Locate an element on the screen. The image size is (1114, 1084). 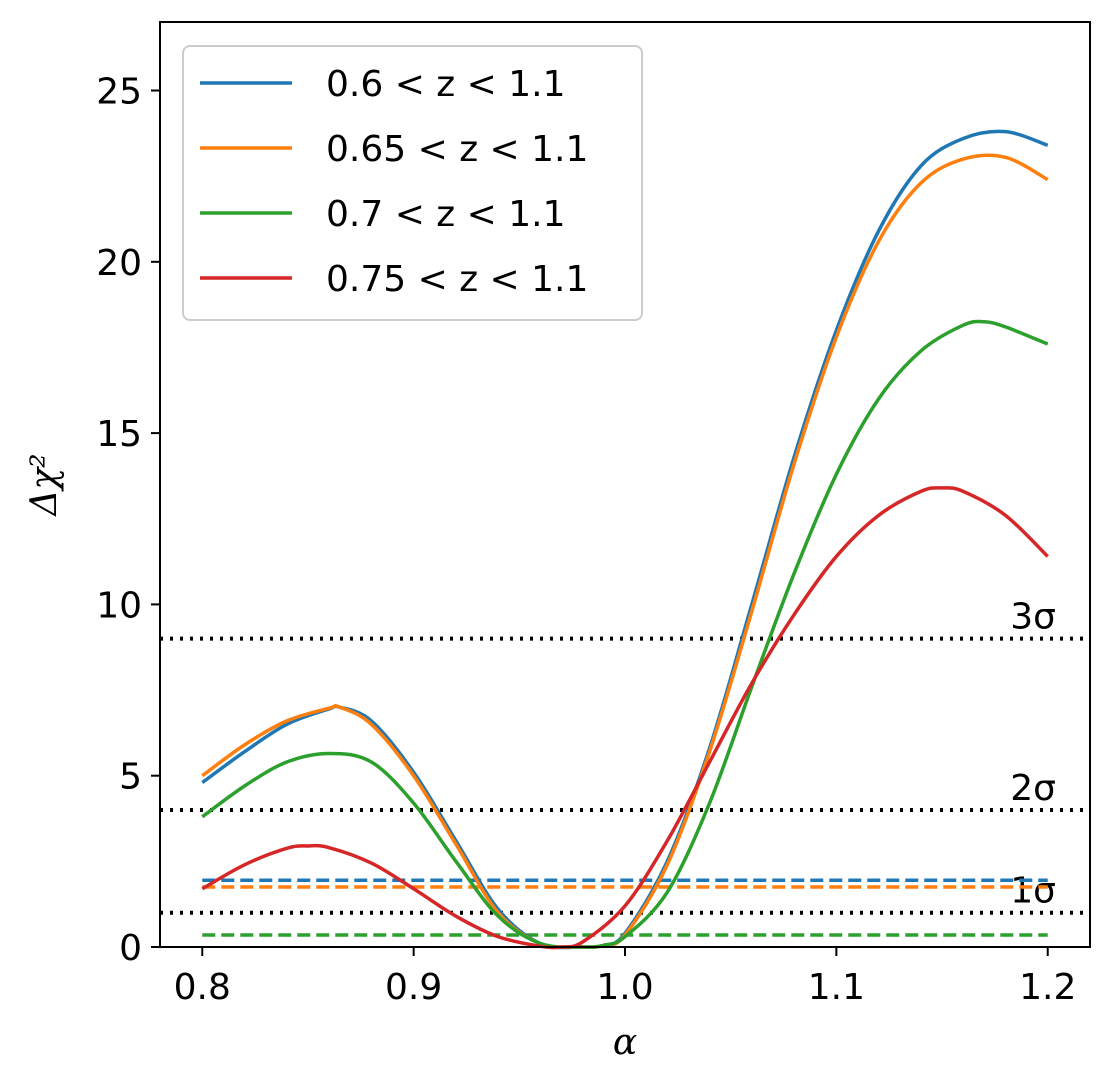
x-tick-label: 0.8 is located at coordinates (202, 987).